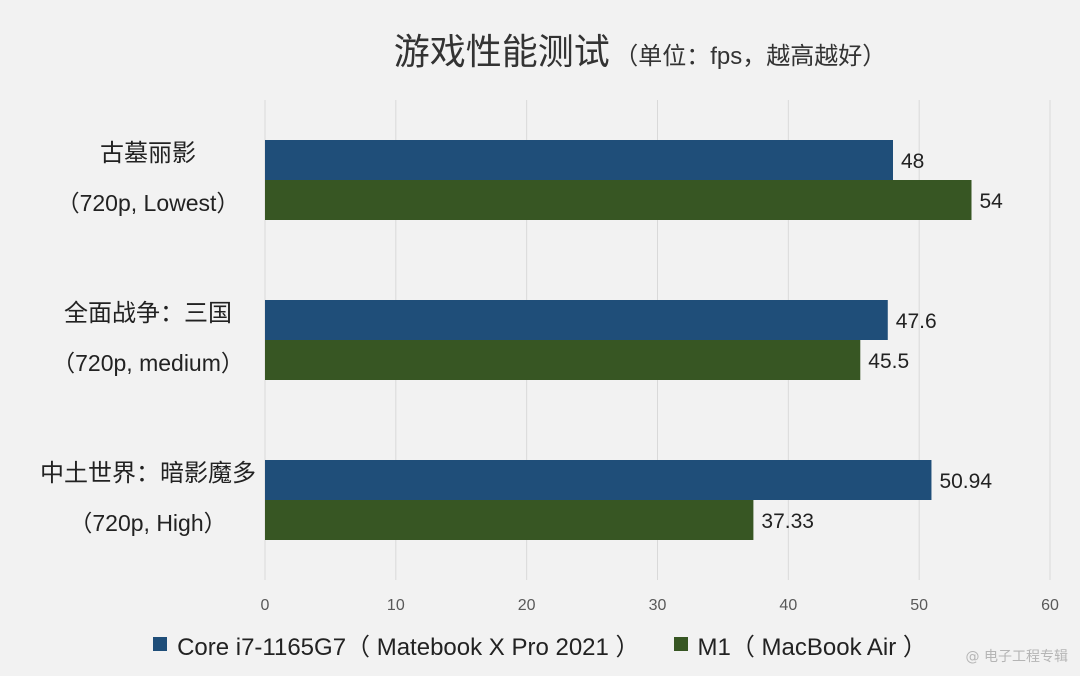 This screenshot has width=1080, height=676. Describe the element at coordinates (750, 56) in the screenshot. I see `chart-subtitle: （单位：fps，越高越好）` at that location.